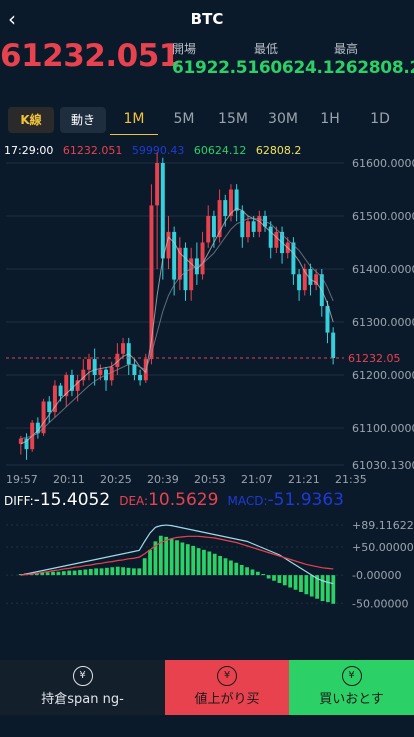 The height and width of the screenshot is (737, 414). What do you see at coordinates (184, 119) in the screenshot?
I see `tab-5m: 5M` at bounding box center [184, 119].